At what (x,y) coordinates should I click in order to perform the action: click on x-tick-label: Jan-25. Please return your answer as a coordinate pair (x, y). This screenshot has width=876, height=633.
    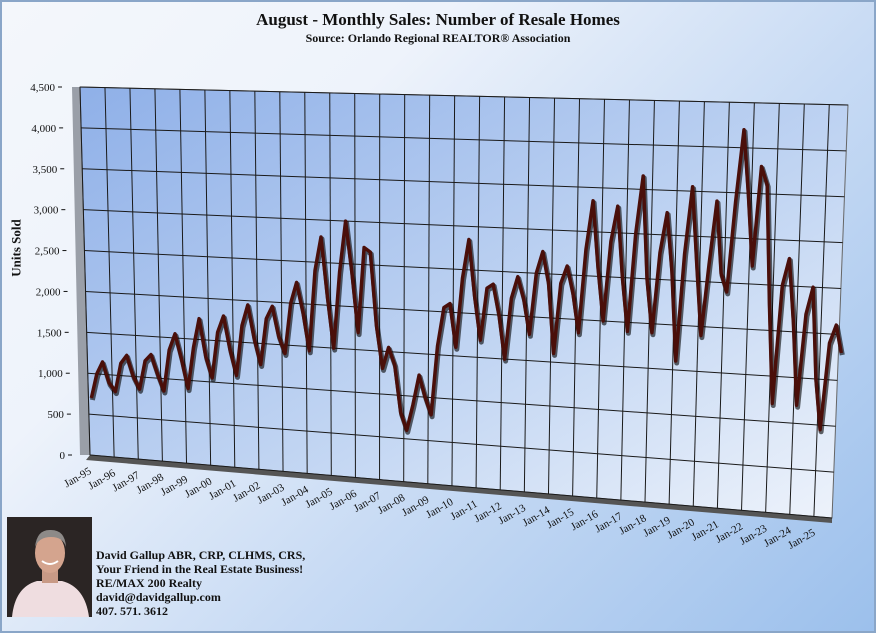
    Looking at the image, I should click on (802, 538).